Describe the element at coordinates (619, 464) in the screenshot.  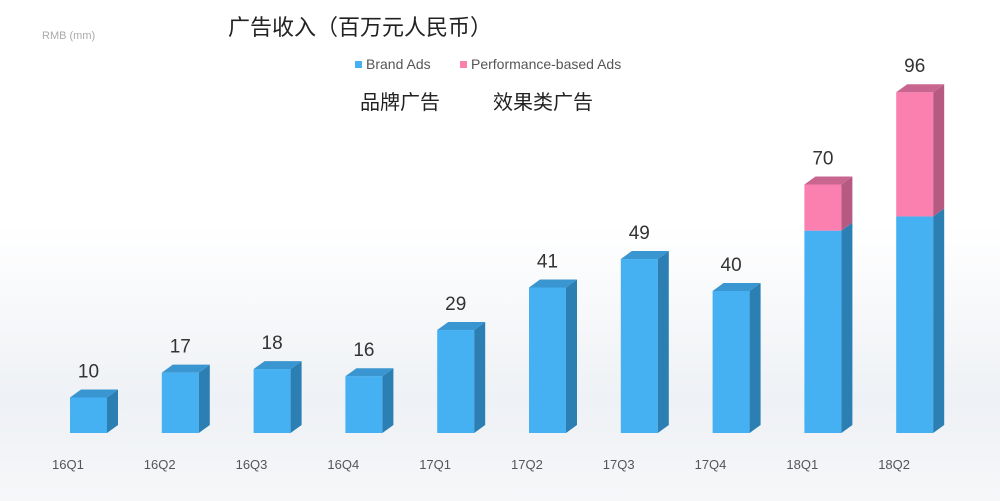
I see `x-tick-17Q3: 17Q3` at that location.